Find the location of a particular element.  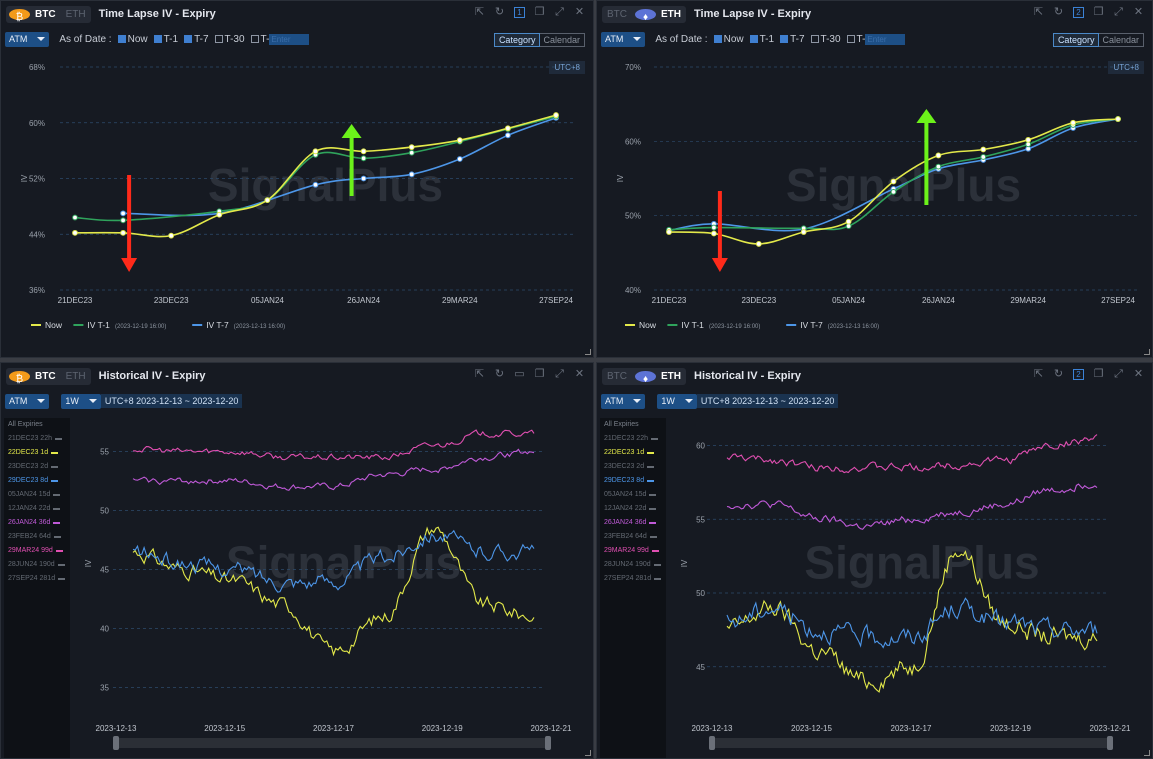

panel-tools: ⇱ ↻ 1 ❐ ⤢ ✕ is located at coordinates (529, 12).